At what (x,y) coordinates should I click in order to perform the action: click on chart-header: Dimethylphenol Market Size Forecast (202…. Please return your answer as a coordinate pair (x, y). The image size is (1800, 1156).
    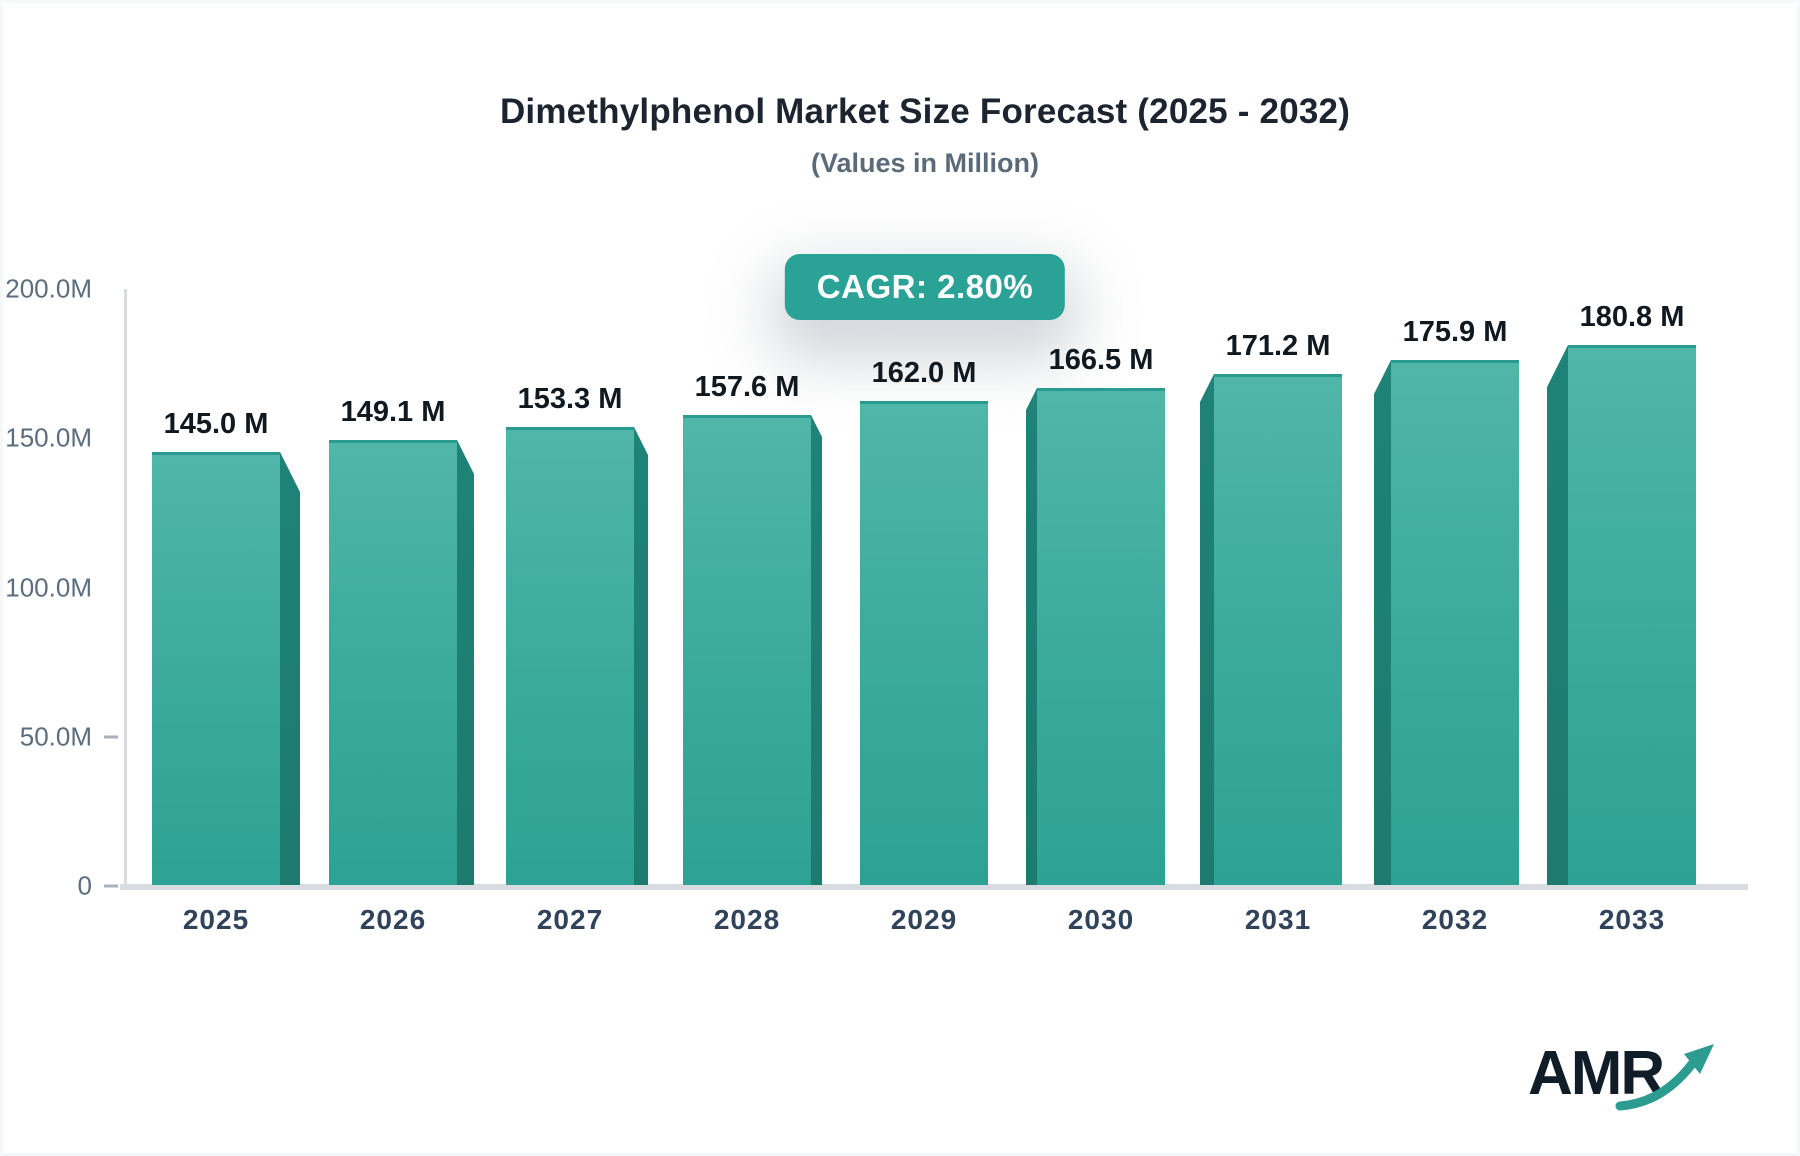
    Looking at the image, I should click on (900, 135).